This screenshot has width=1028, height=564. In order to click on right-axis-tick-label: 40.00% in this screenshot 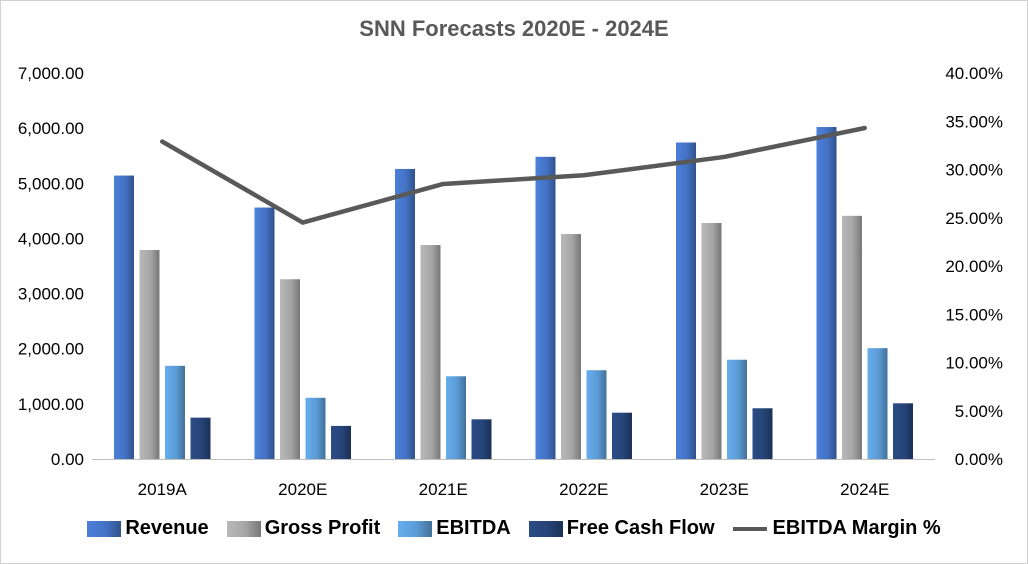, I will do `click(974, 73)`.